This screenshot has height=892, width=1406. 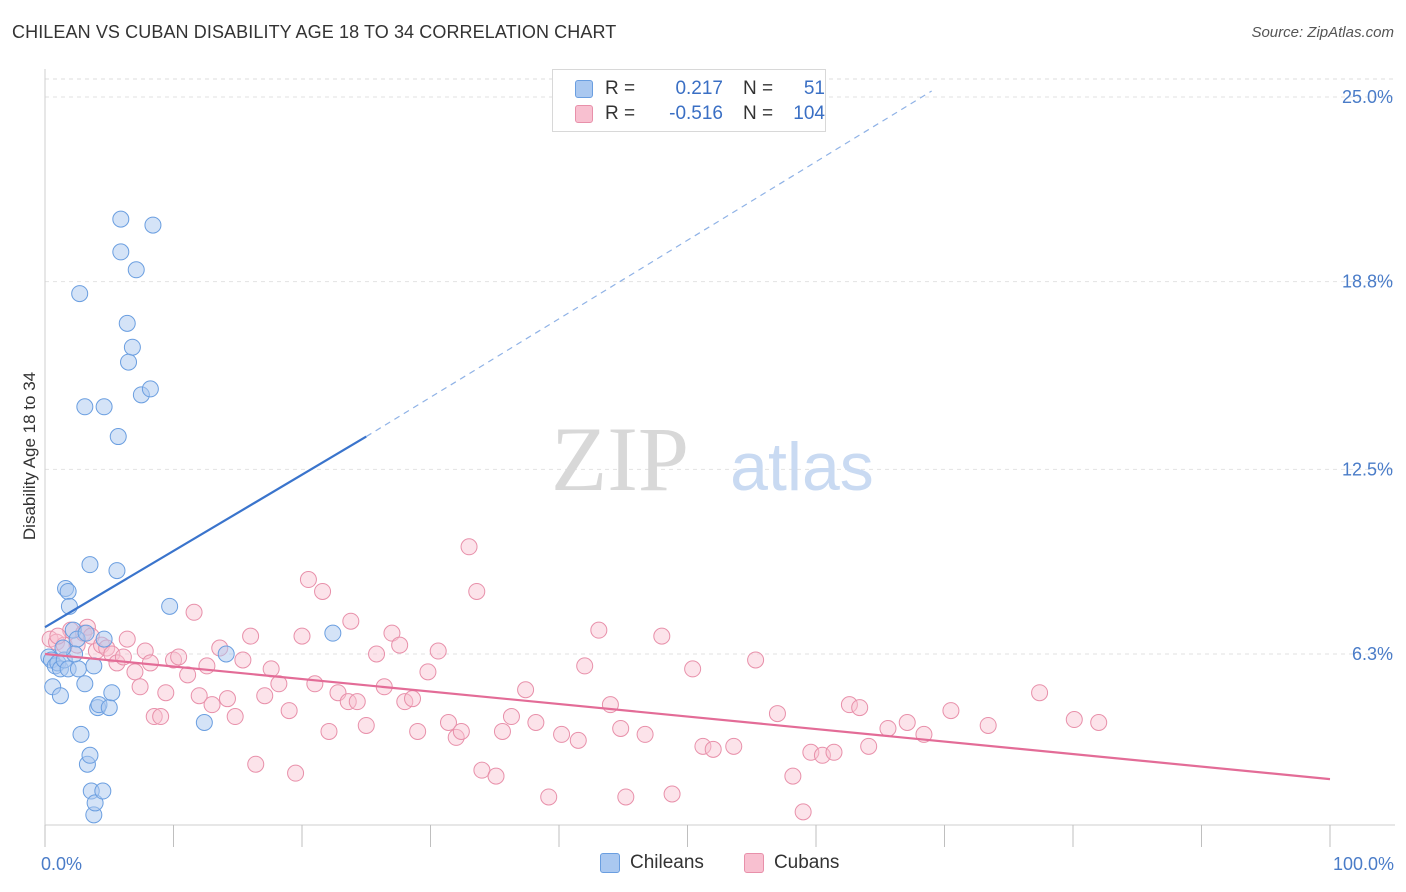 What do you see at coordinates (620, 88) in the screenshot?
I see `legend-r-label: R =` at bounding box center [620, 88].